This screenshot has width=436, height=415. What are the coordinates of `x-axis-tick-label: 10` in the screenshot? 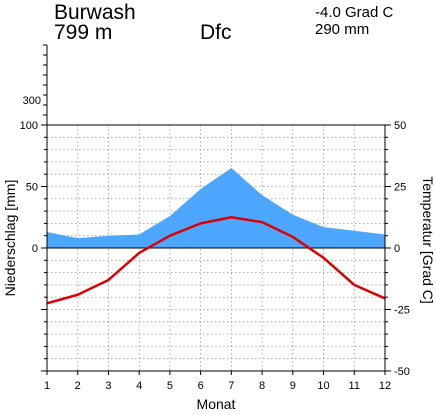 It's located at (323, 386).